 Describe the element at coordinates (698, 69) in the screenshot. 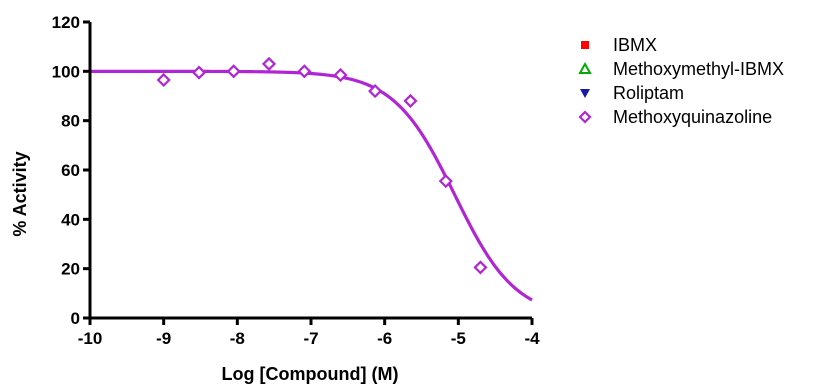

I see `legend-label: Methoxymethyl-IBMX` at that location.